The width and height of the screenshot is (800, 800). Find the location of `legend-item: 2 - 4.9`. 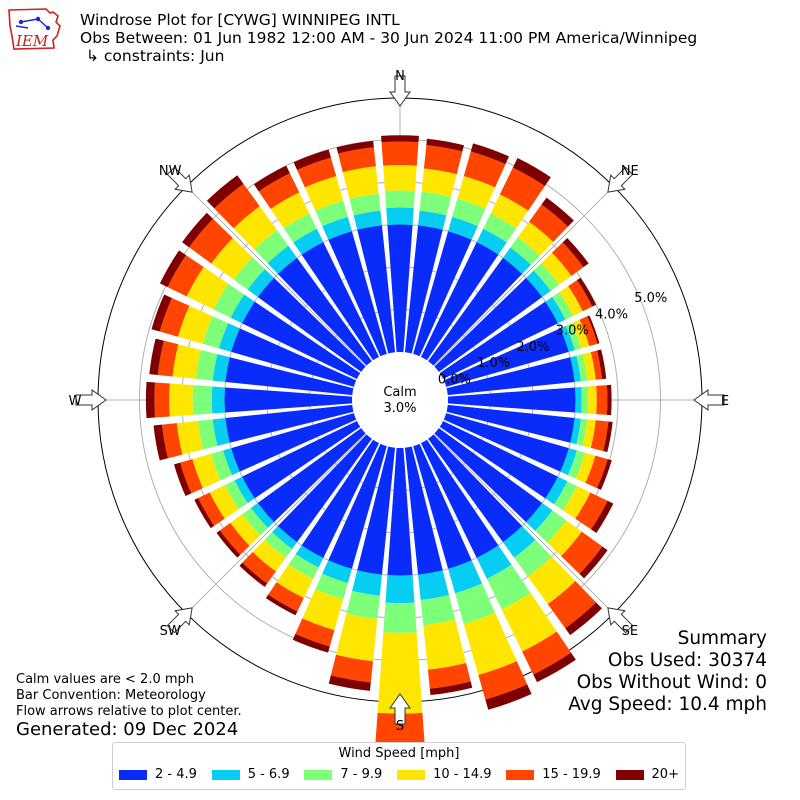

legend-item: 2 - 4.9 is located at coordinates (158, 774).